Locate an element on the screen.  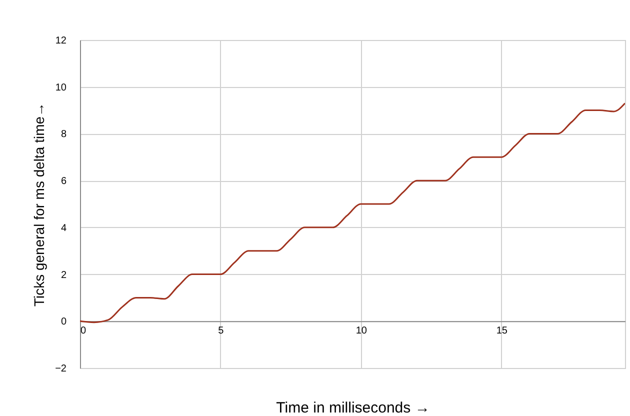
x-tick-label: 5 is located at coordinates (221, 331).